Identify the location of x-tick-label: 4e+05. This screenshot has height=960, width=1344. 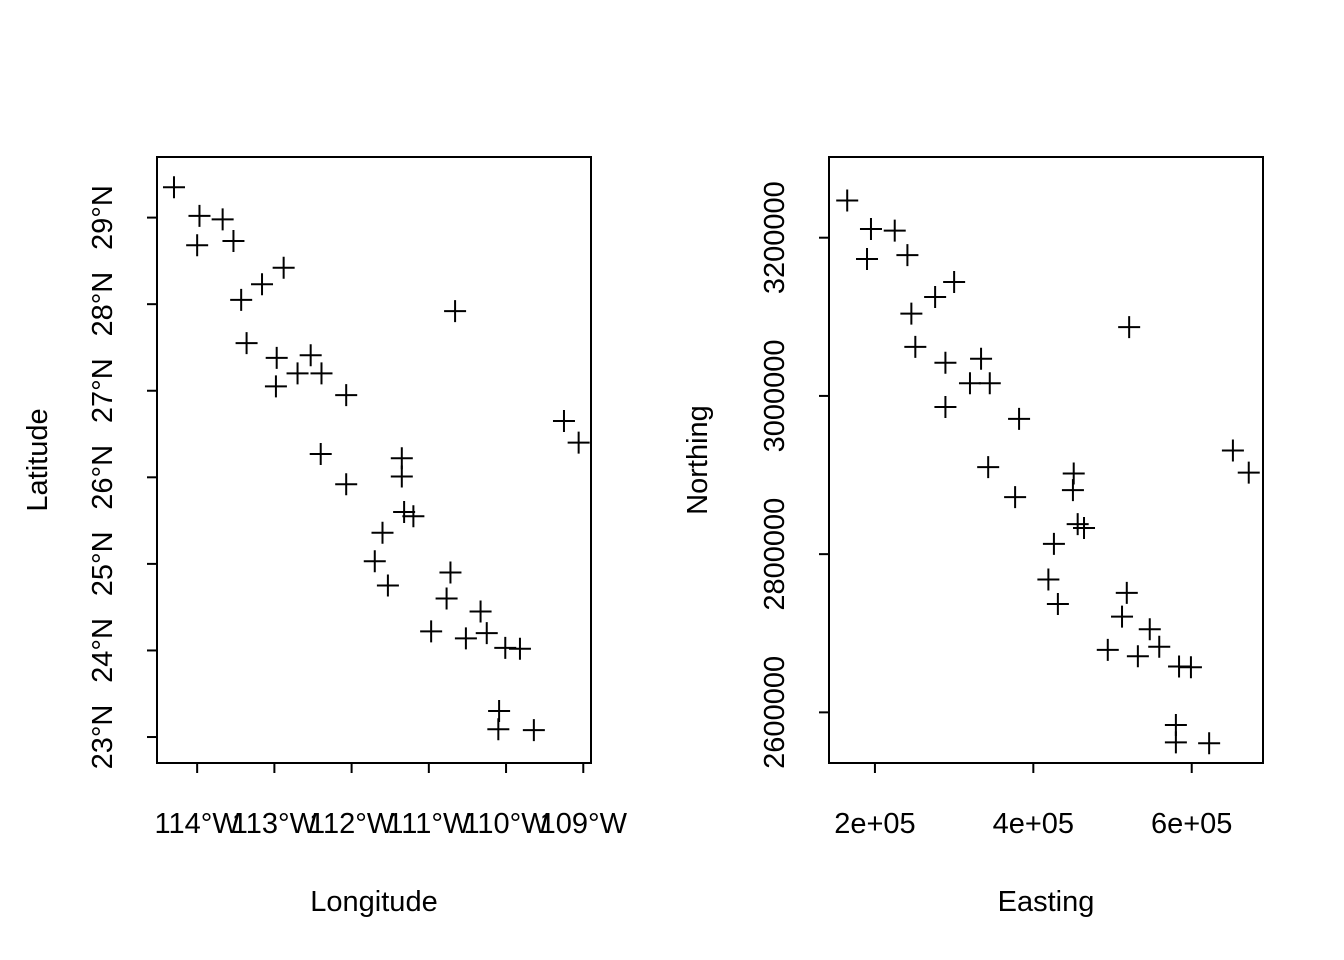
(1033, 824).